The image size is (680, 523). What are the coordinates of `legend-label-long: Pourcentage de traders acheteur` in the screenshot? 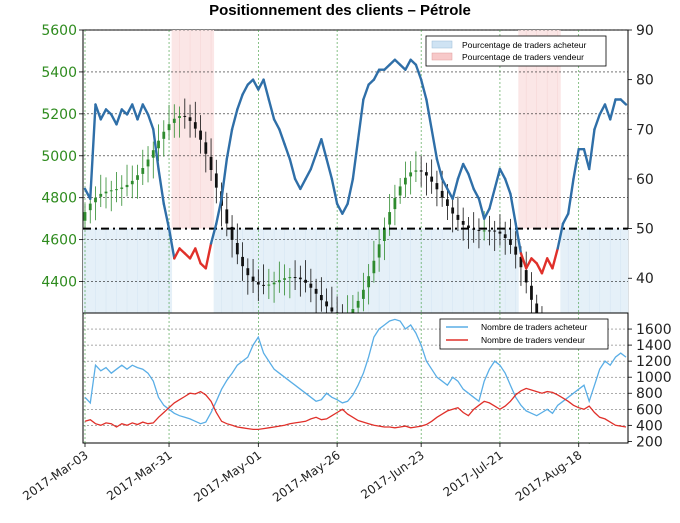 It's located at (524, 45).